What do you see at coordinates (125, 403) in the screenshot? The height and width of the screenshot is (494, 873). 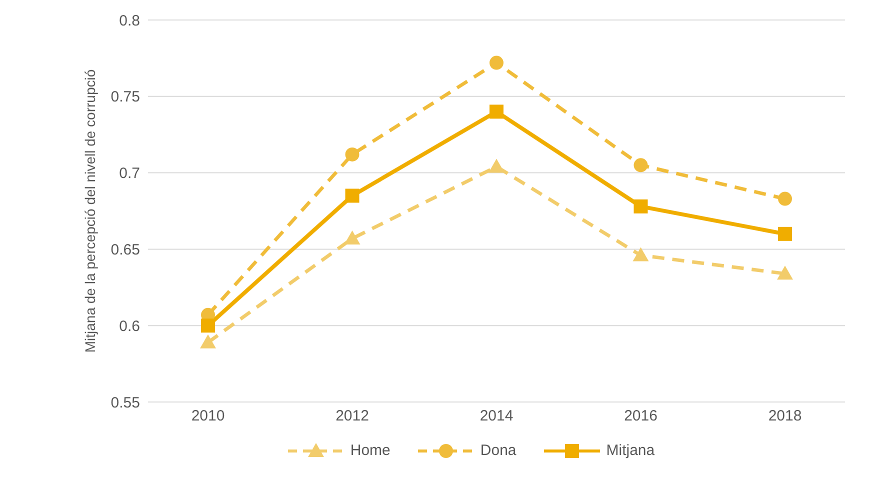 I see `y-tick-label: 0.55` at bounding box center [125, 403].